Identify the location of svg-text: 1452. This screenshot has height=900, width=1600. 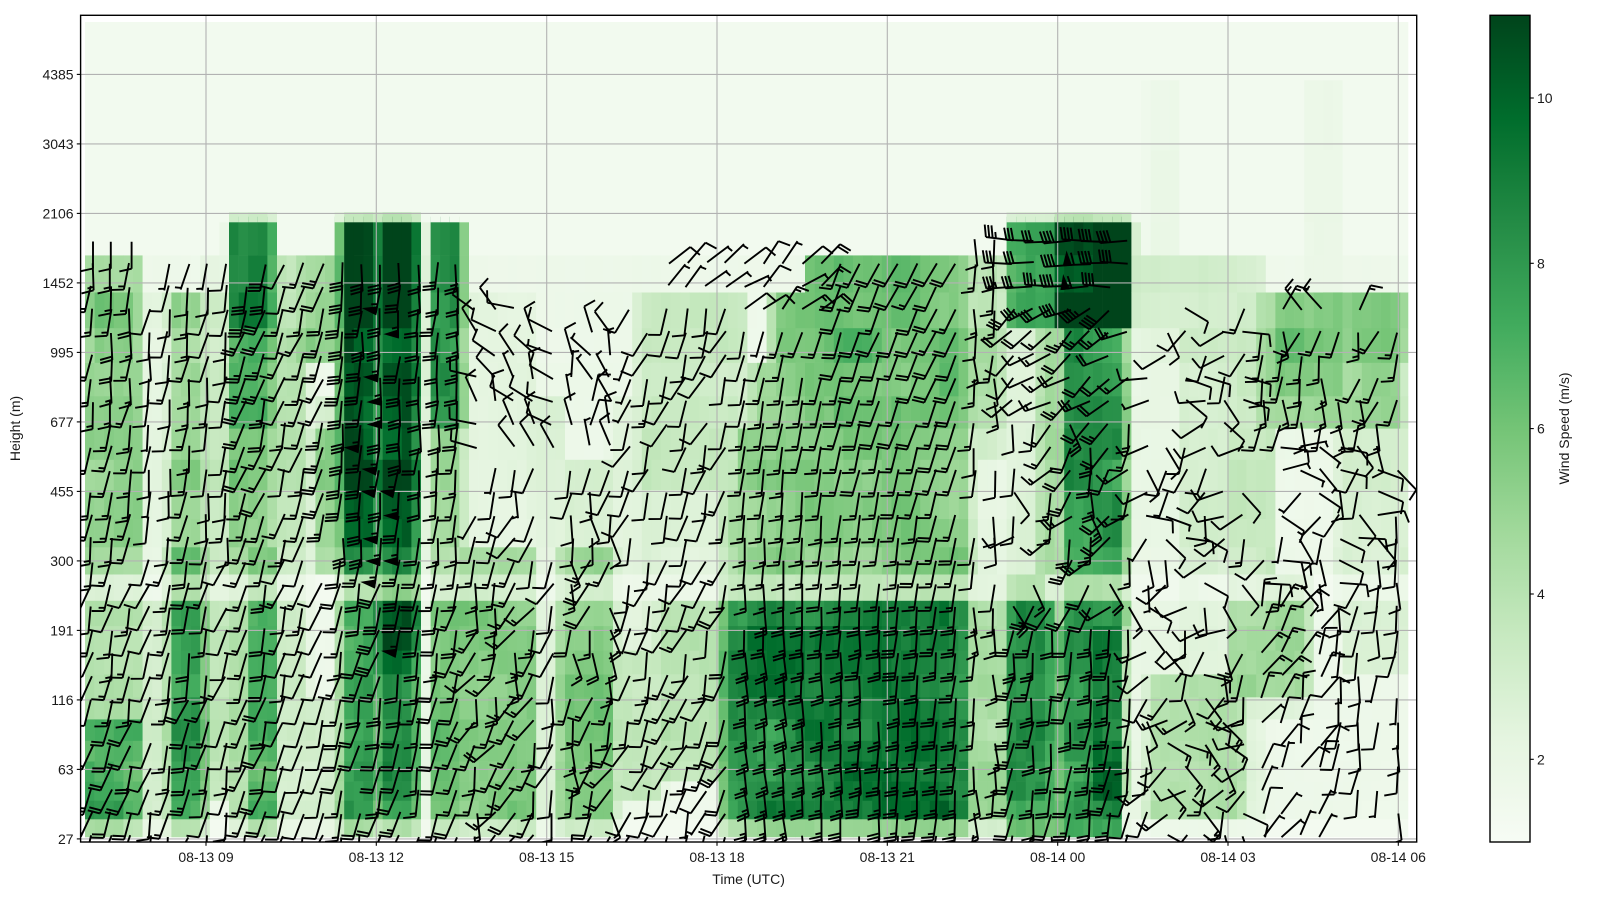
(57, 283).